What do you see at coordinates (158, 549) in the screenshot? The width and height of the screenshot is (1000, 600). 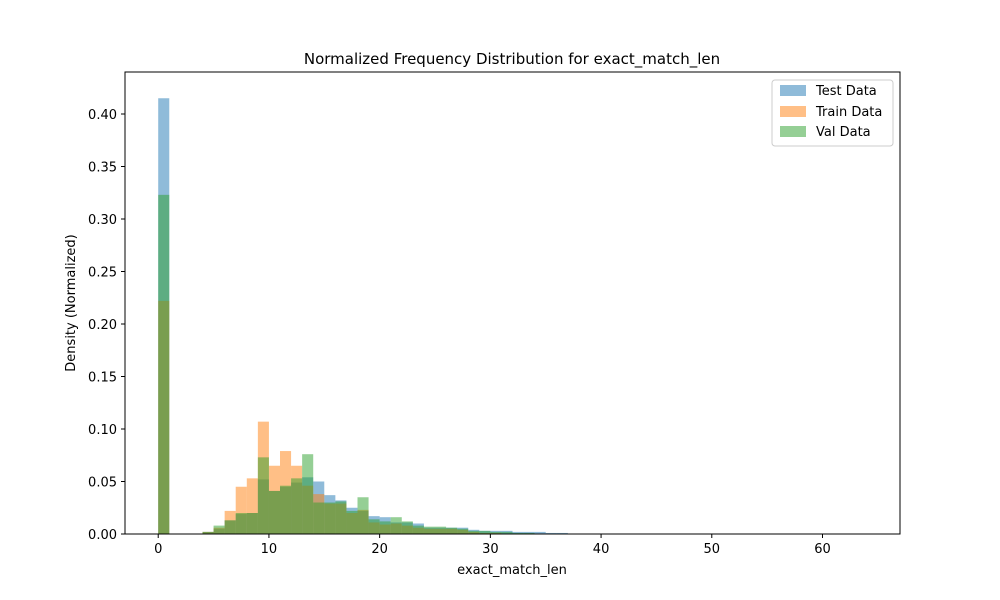 I see `x-tick-label: 0` at bounding box center [158, 549].